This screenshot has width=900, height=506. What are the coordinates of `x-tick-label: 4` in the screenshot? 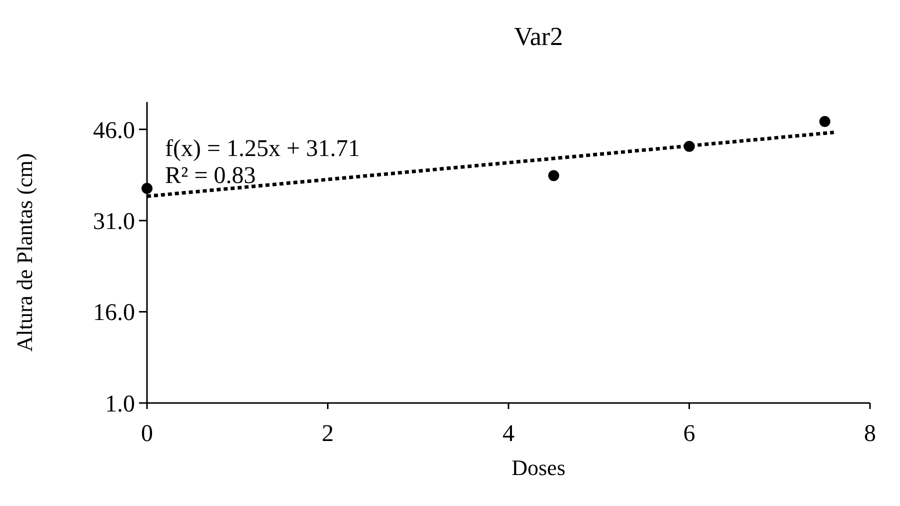 It's located at (508, 434).